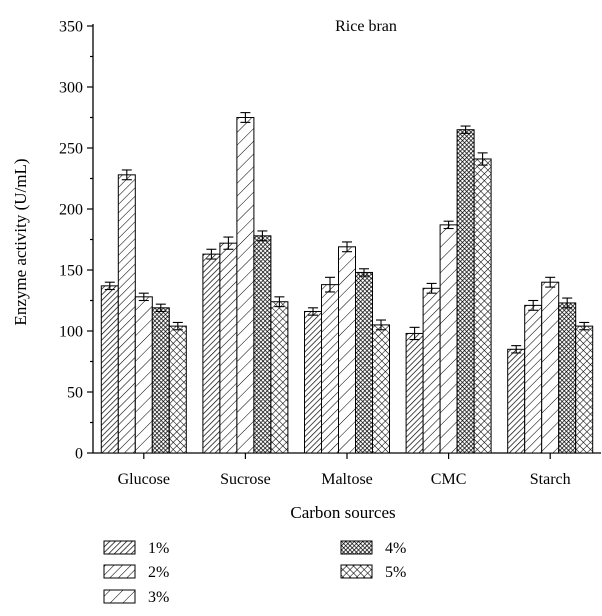 This screenshot has height=616, width=602. Describe the element at coordinates (347, 479) in the screenshot. I see `x-tick-label: Maltose` at that location.